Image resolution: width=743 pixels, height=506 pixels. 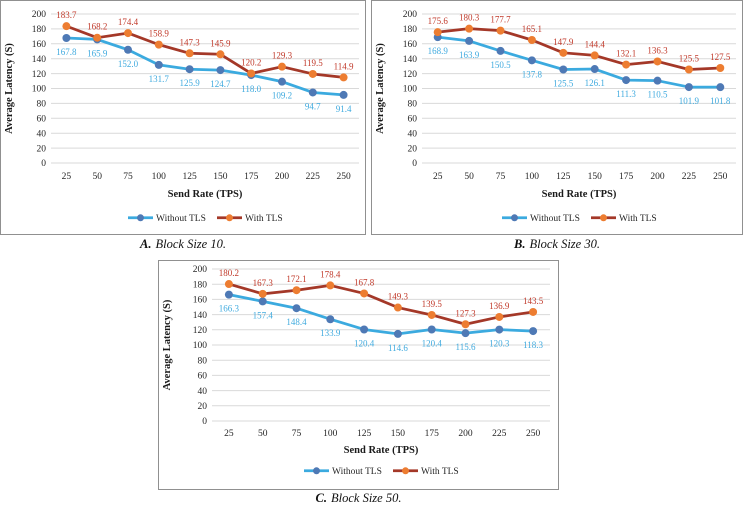 I want to click on svg-text: 94.7, so click(x=313, y=106).